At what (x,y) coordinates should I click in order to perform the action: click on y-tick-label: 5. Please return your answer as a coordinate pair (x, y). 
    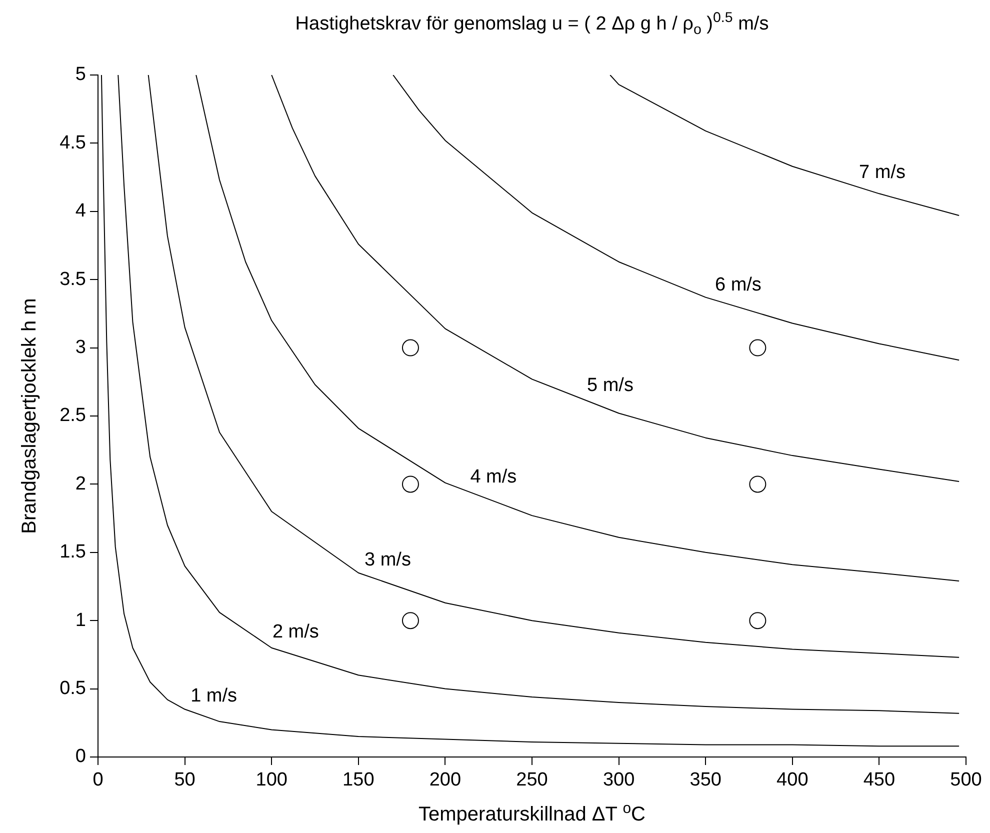
    Looking at the image, I should click on (80, 75).